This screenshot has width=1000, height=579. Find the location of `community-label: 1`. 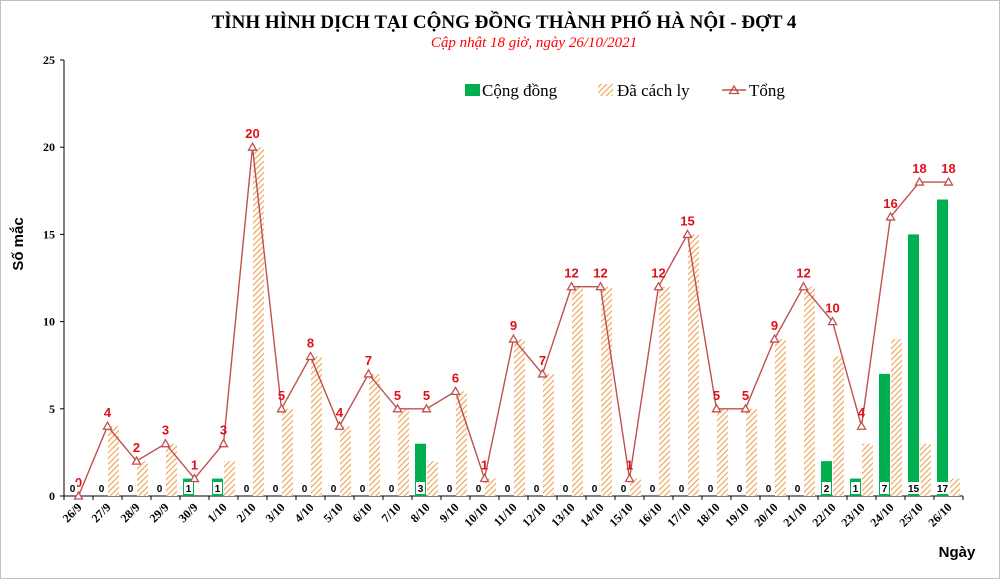

community-label: 1 is located at coordinates (189, 489).